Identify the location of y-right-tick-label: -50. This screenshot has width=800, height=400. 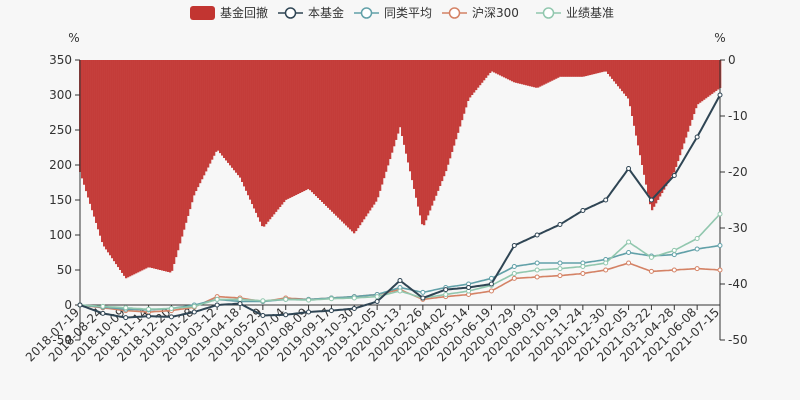
(738, 340).